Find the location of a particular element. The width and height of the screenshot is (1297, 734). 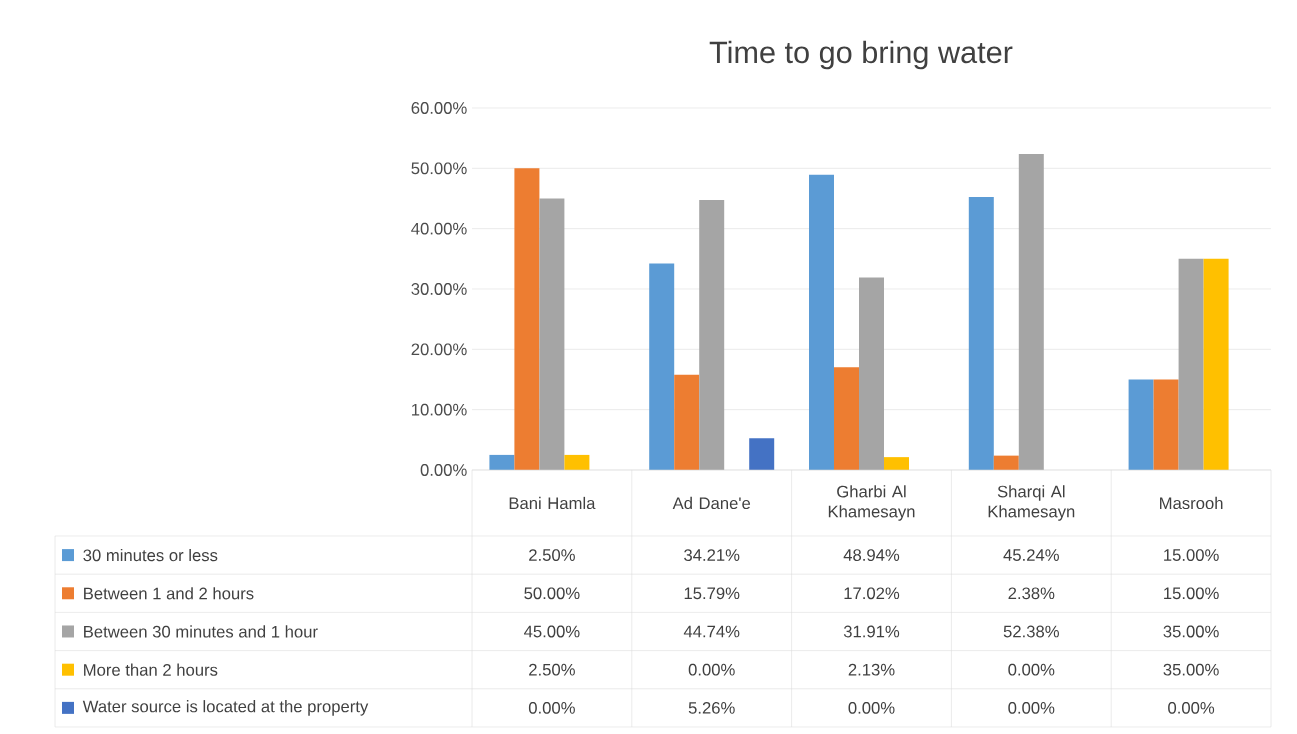

data-label: 45.00% is located at coordinates (552, 631).